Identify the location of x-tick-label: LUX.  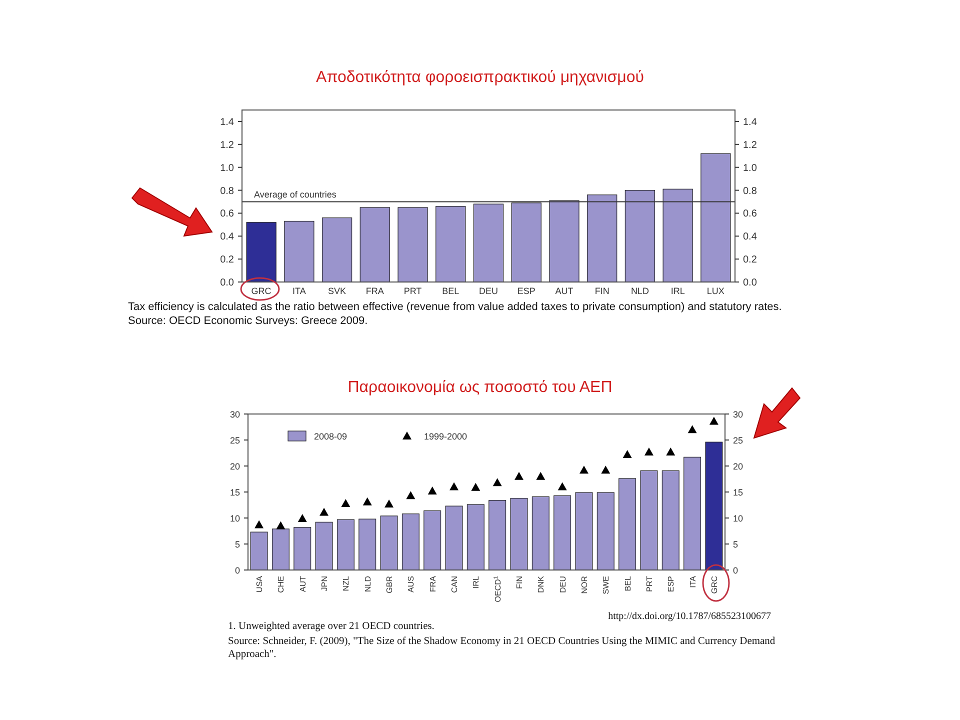
(715, 291).